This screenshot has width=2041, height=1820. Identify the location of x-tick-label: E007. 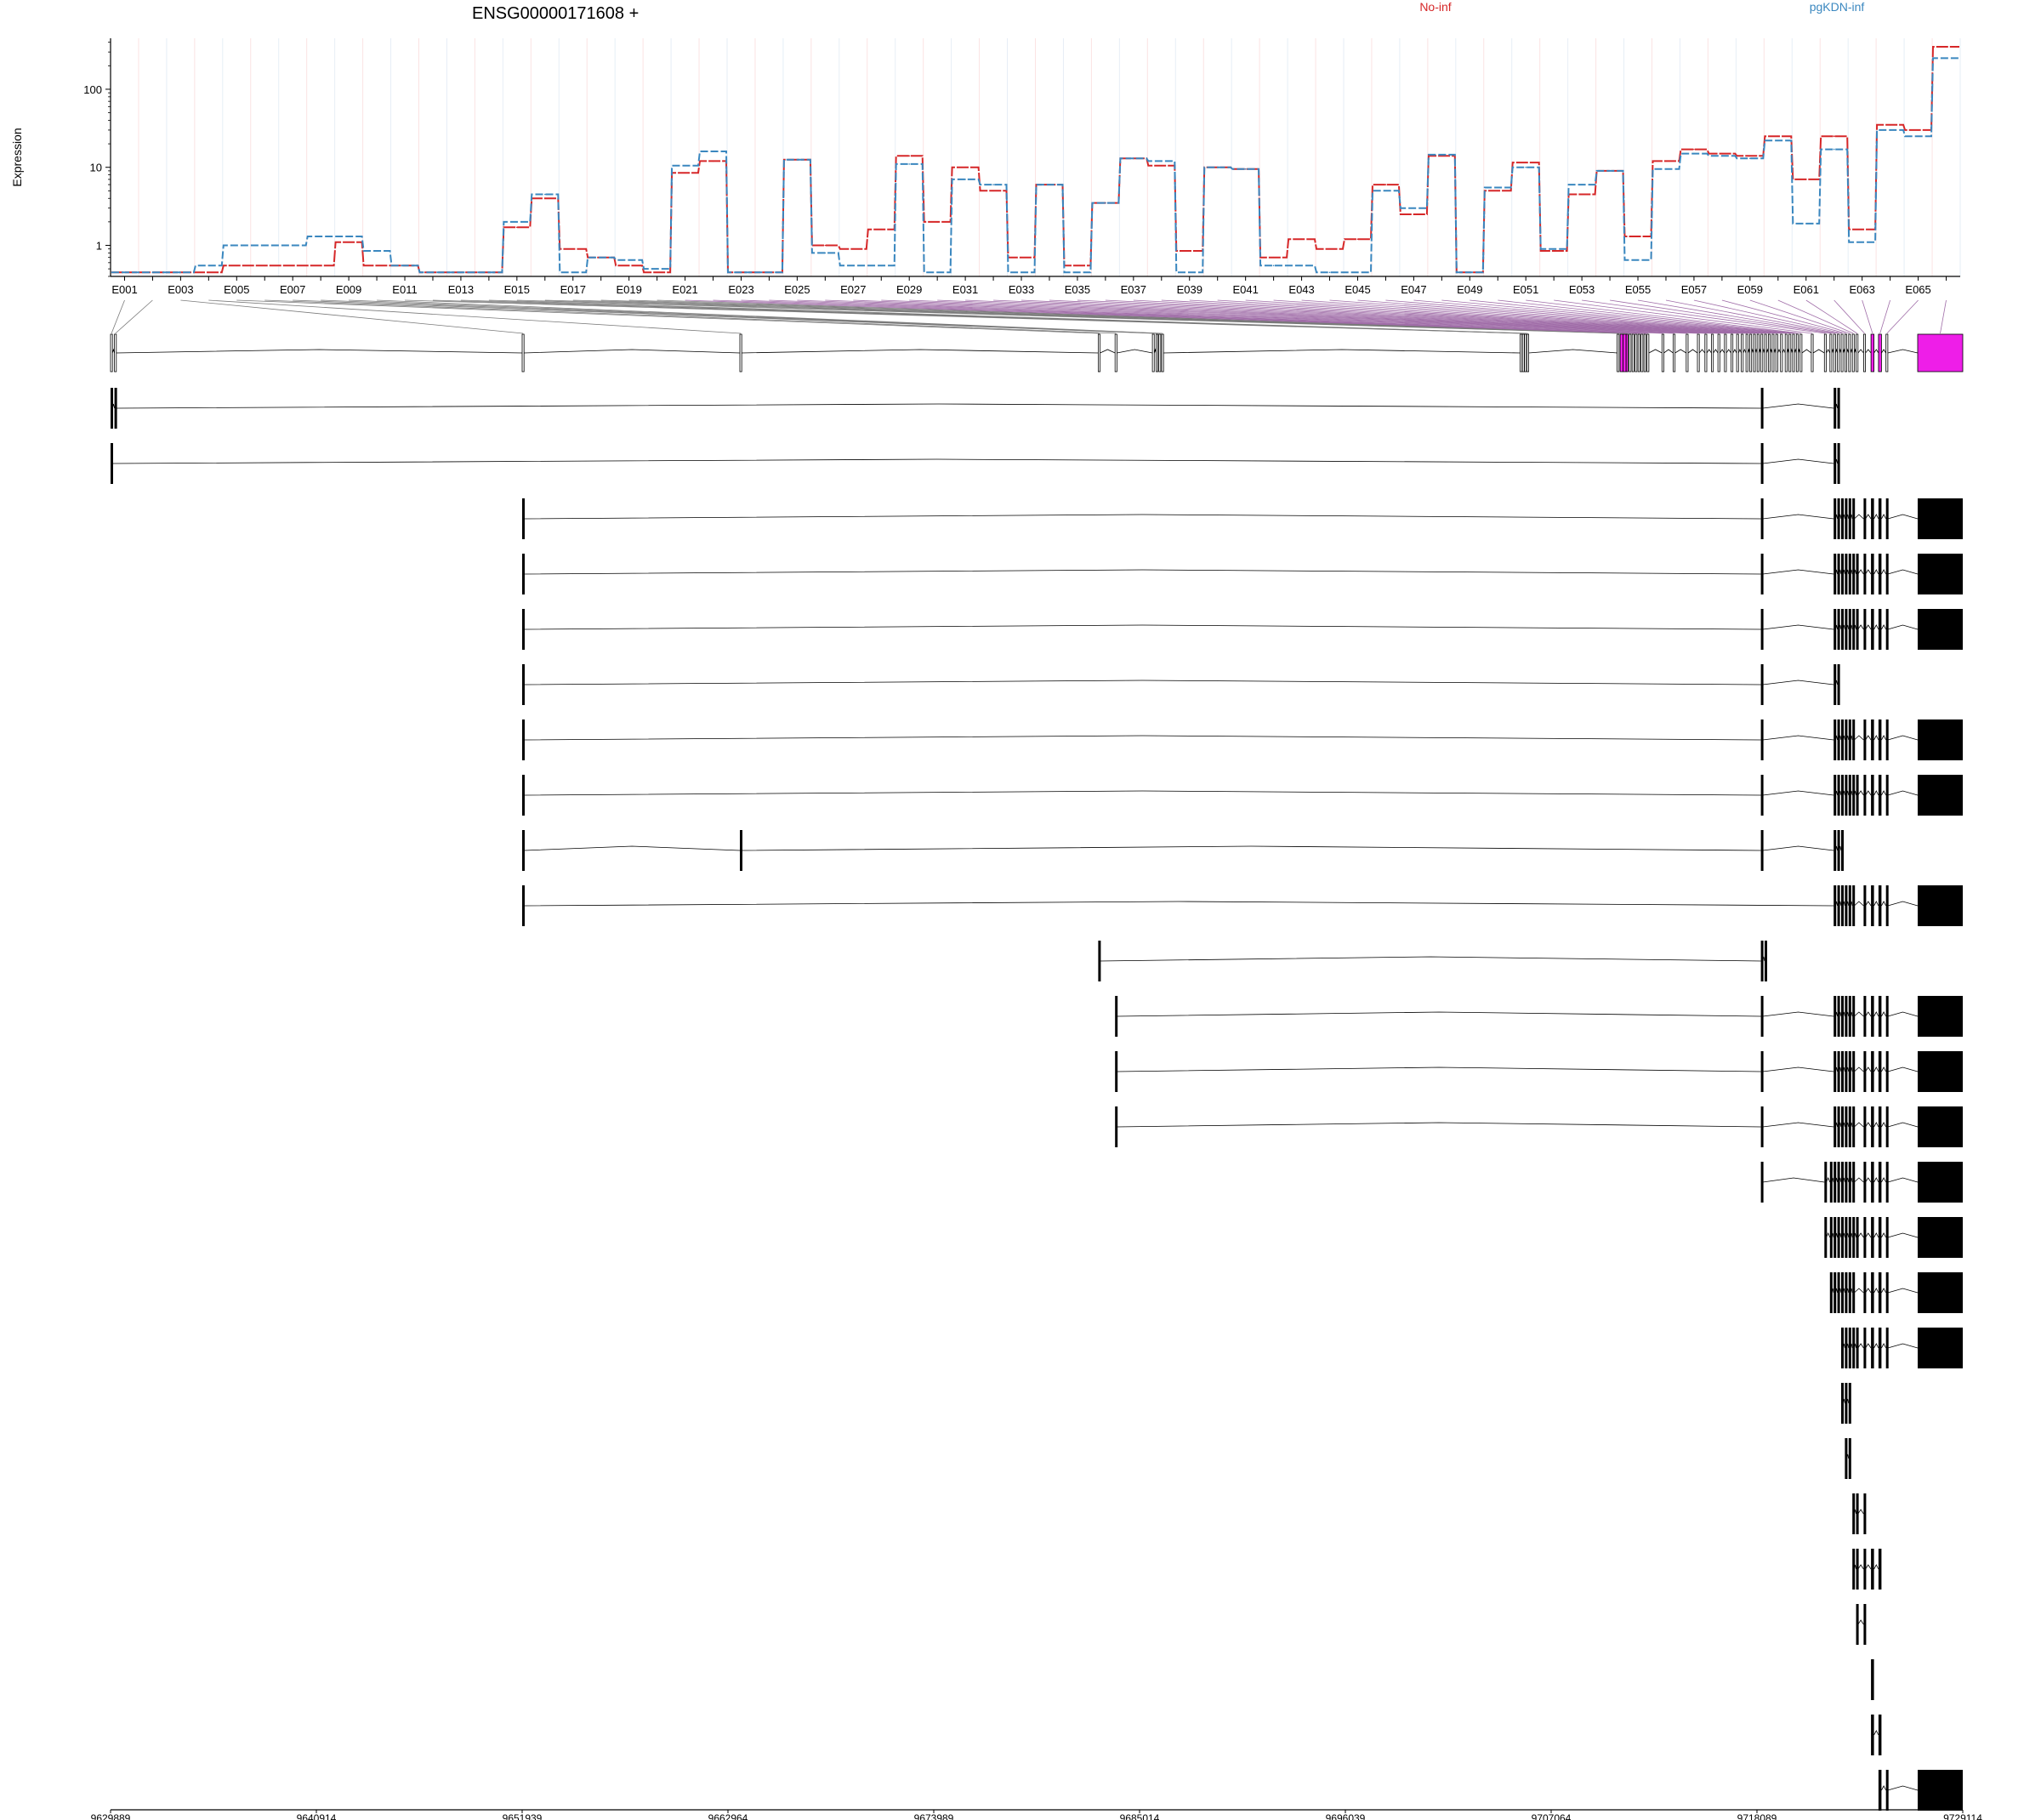
(292, 289).